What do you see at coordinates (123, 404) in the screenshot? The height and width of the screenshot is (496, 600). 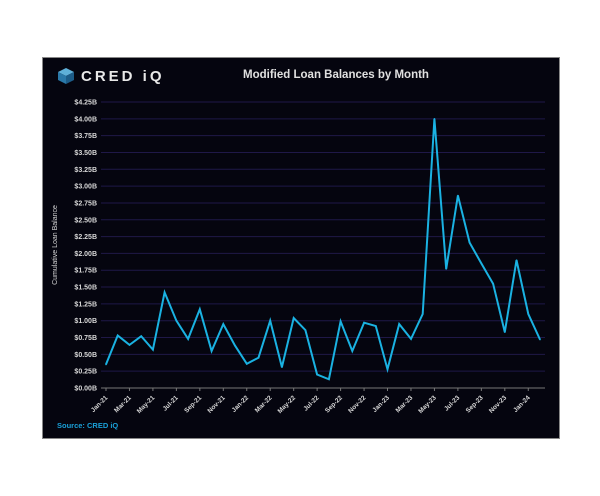 I see `x-tick-label: Mar-21` at bounding box center [123, 404].